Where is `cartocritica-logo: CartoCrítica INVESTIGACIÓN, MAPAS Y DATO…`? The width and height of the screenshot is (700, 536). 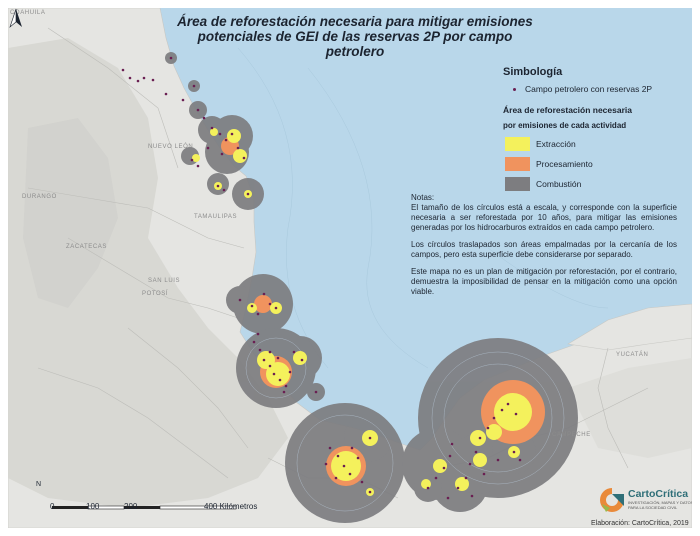 cartocritica-logo: CartoCrítica INVESTIGACIÓN, MAPAS Y DATO… is located at coordinates (645, 507).